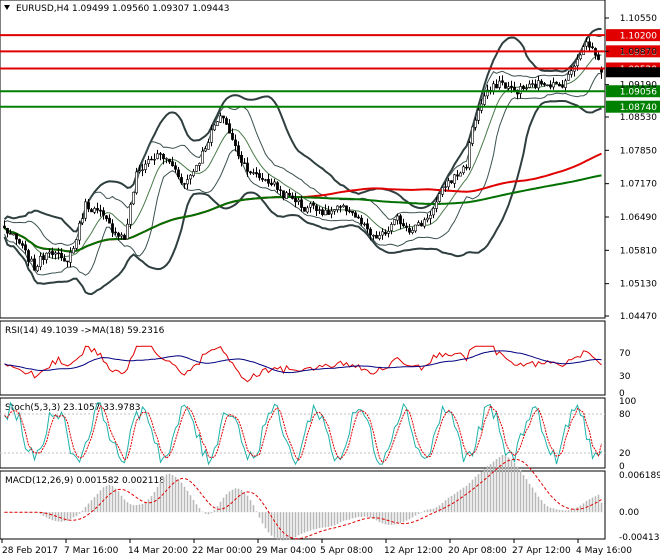 The width and height of the screenshot is (660, 560). I want to click on stoch-tick-label: 80, so click(625, 415).